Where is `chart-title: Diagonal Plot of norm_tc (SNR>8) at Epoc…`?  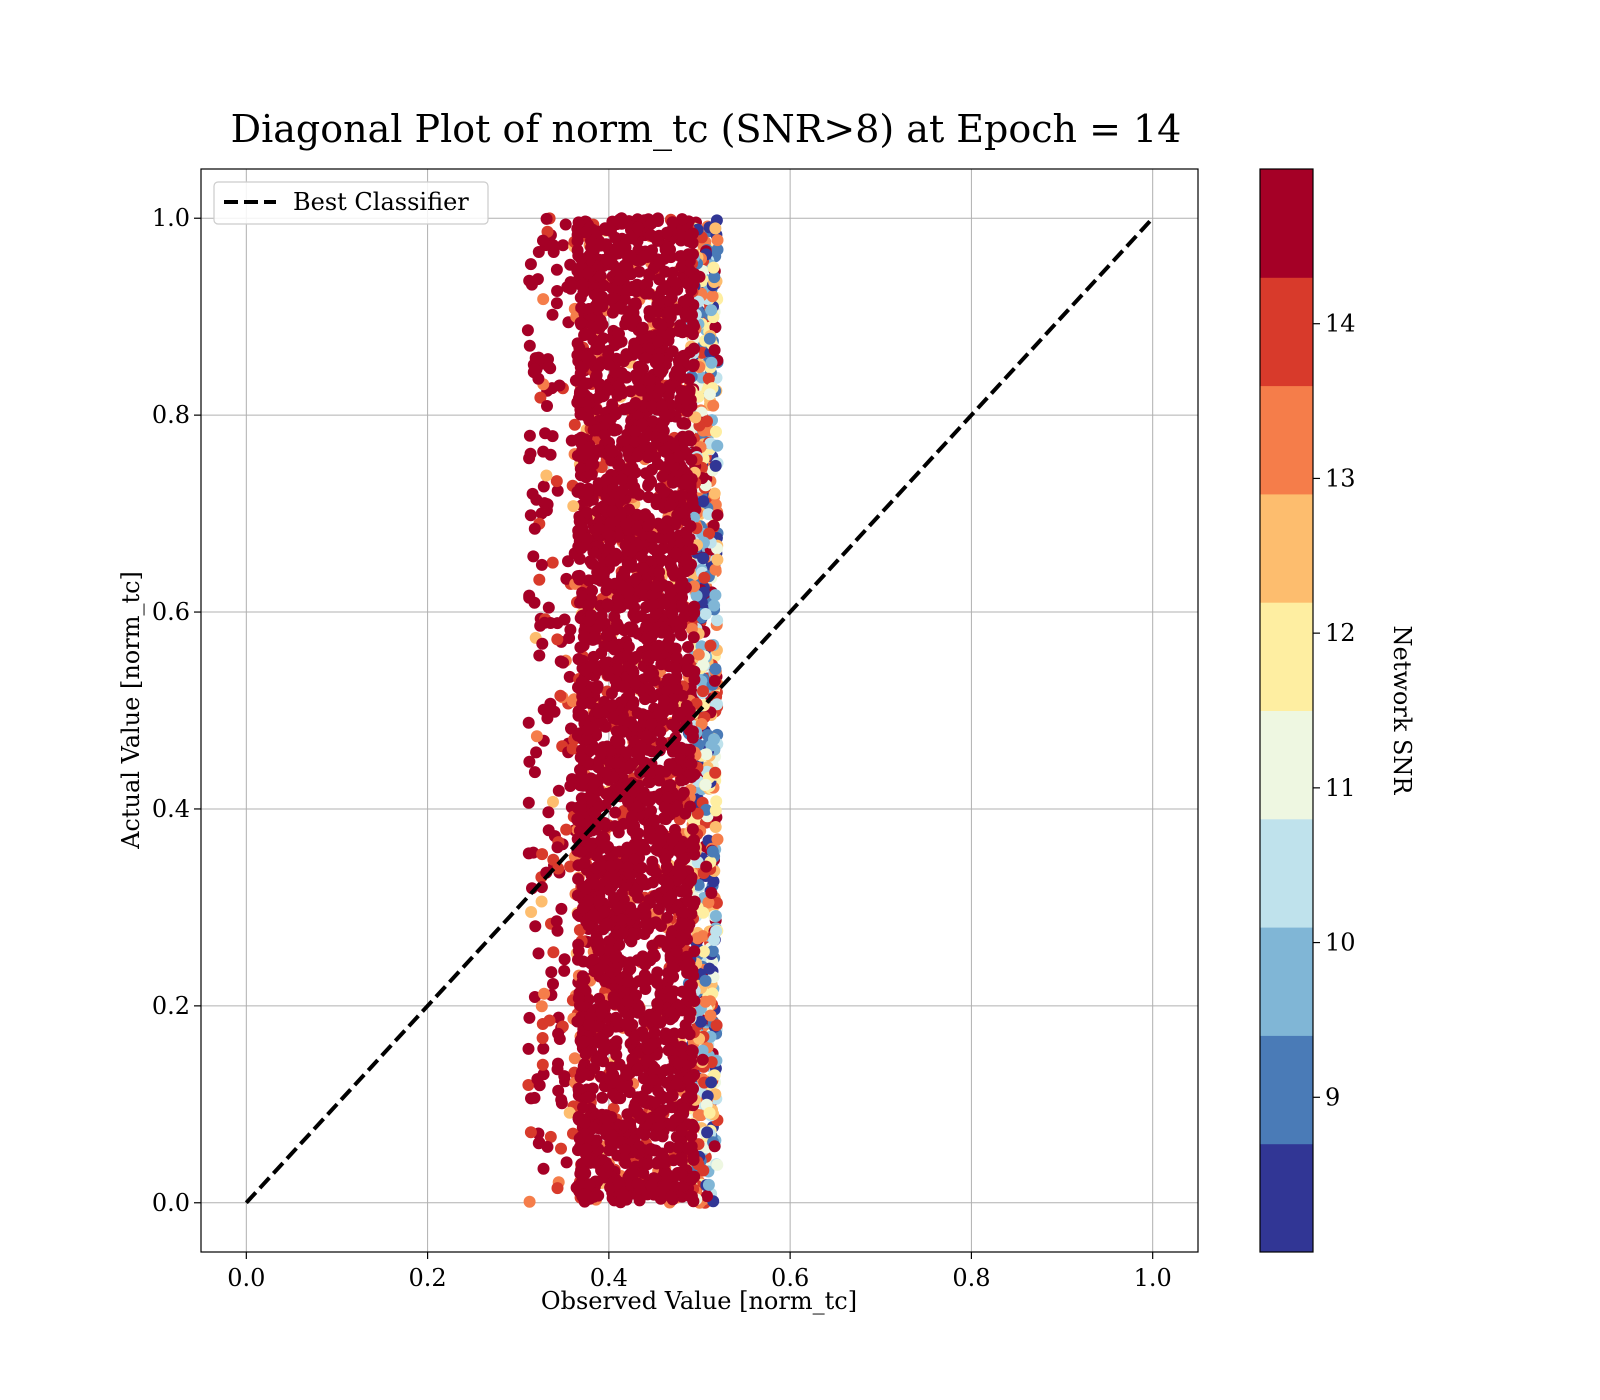 chart-title: Diagonal Plot of norm_tc (SNR>8) at Epoc… is located at coordinates (706, 129).